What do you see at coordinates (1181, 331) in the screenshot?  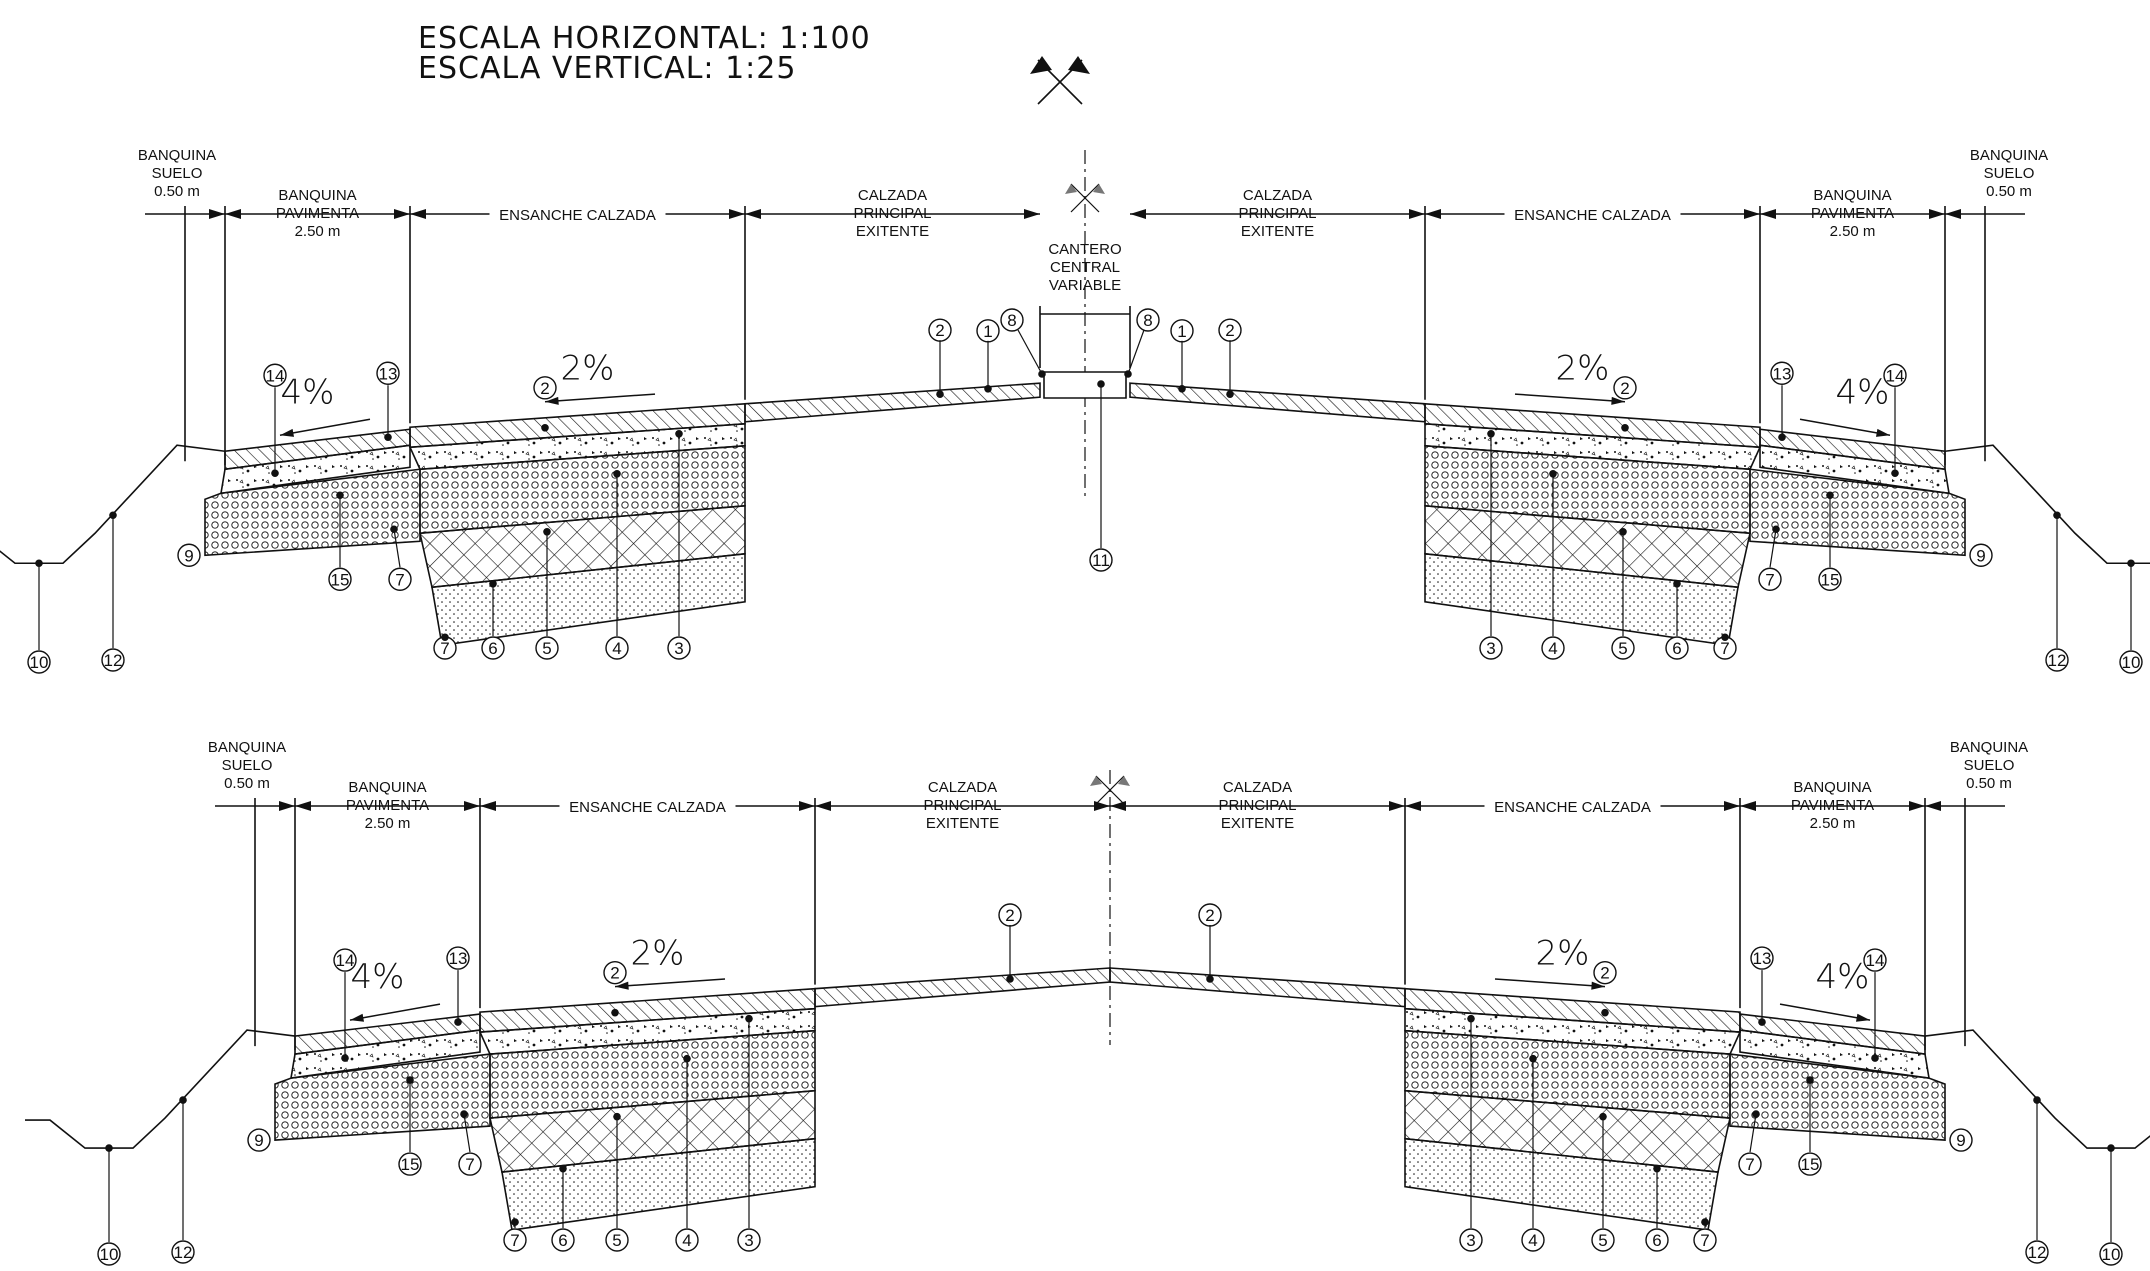 I see `callout-number: 1` at bounding box center [1181, 331].